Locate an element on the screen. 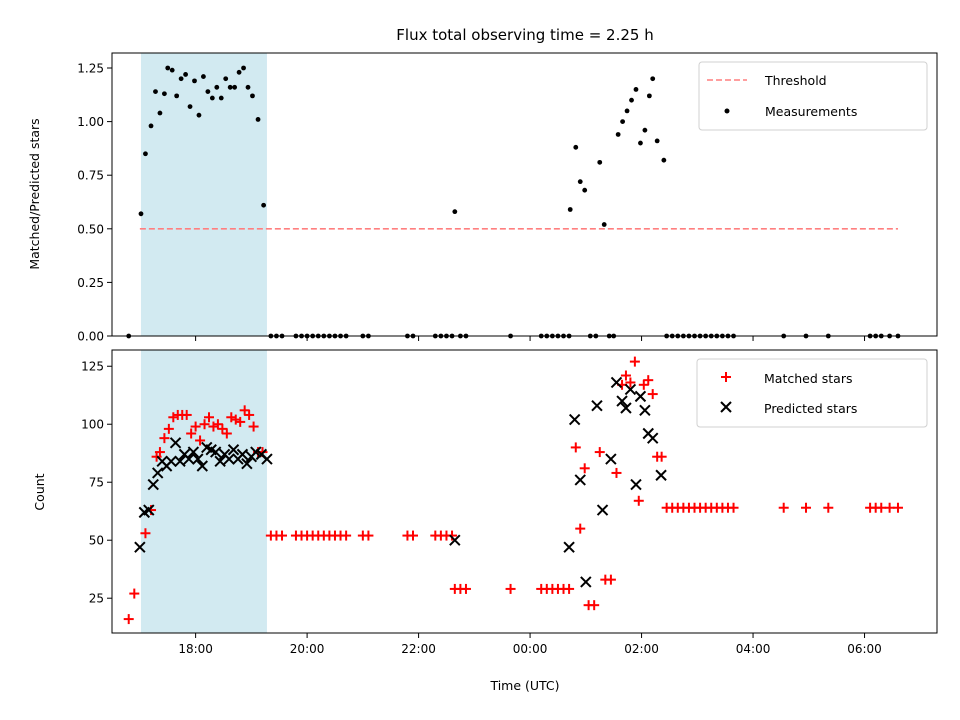 The width and height of the screenshot is (960, 720). ratio-y-tick-label: 1.25 is located at coordinates (90, 69).